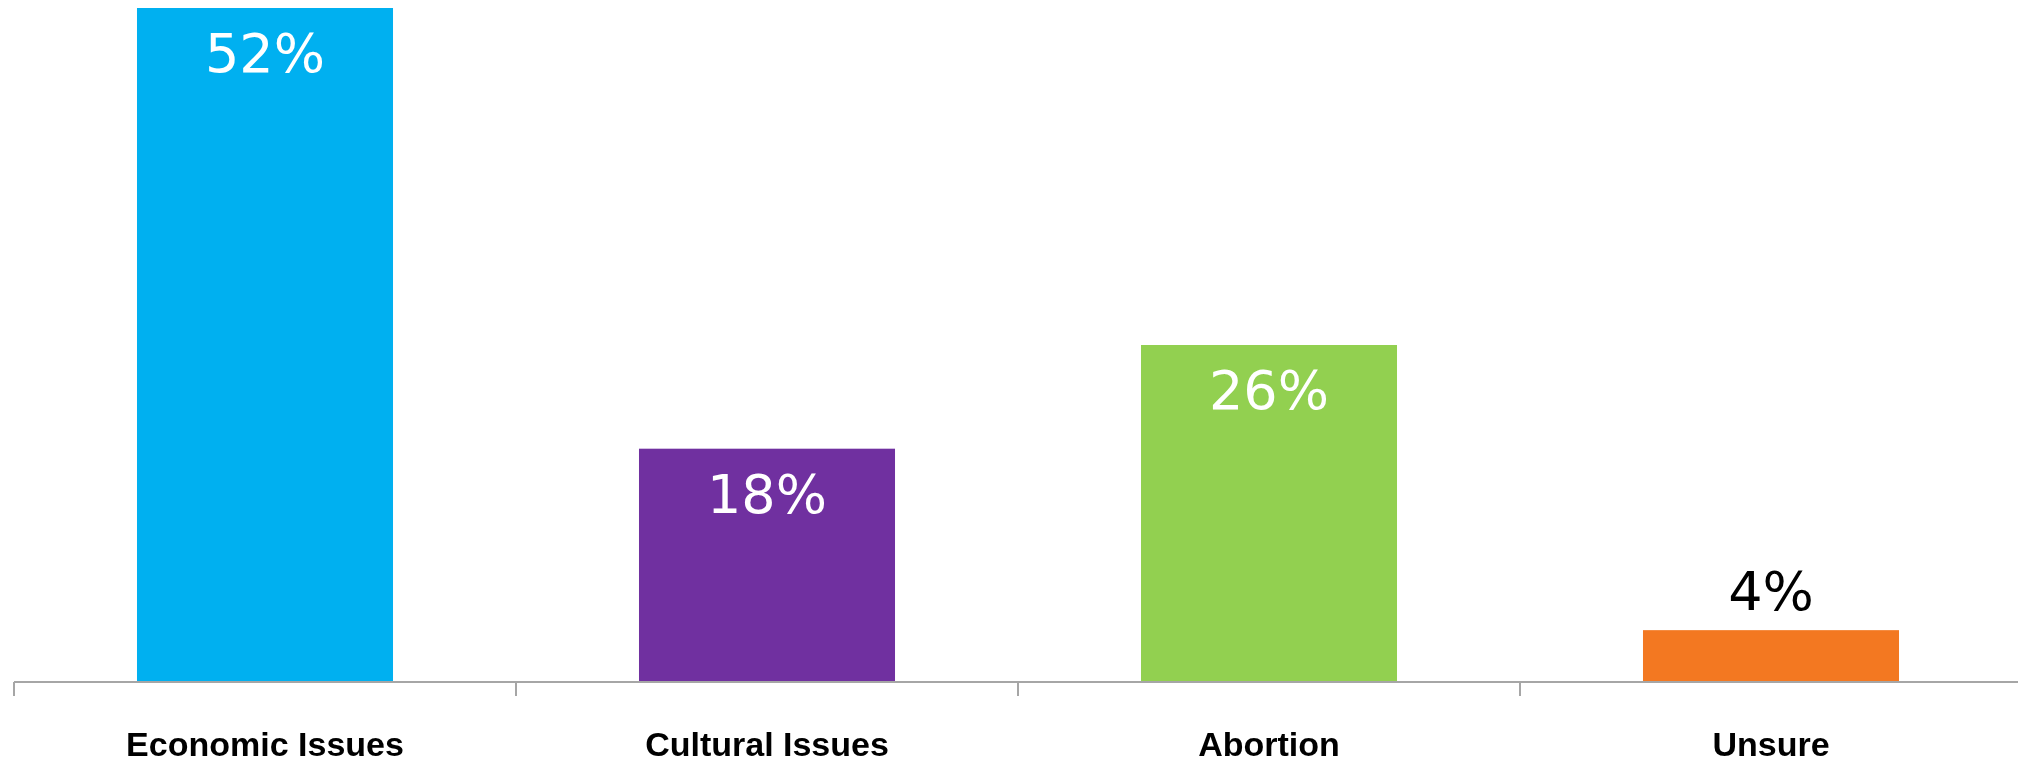  Describe the element at coordinates (1269, 390) in the screenshot. I see `data-label: 26%` at that location.